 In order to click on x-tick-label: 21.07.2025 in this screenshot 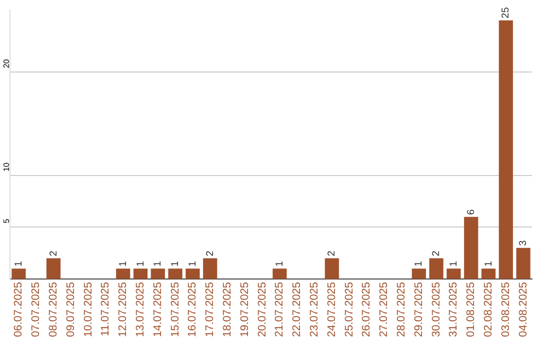, I will do `click(280, 310)`.